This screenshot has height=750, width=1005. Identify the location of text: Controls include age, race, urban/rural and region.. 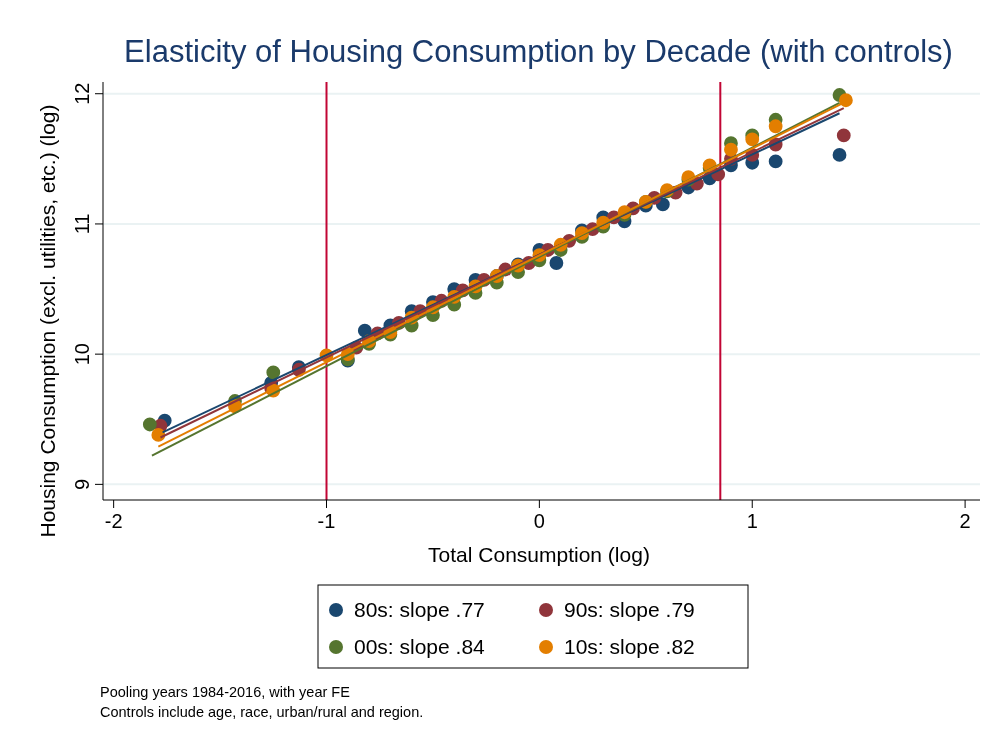
(262, 712).